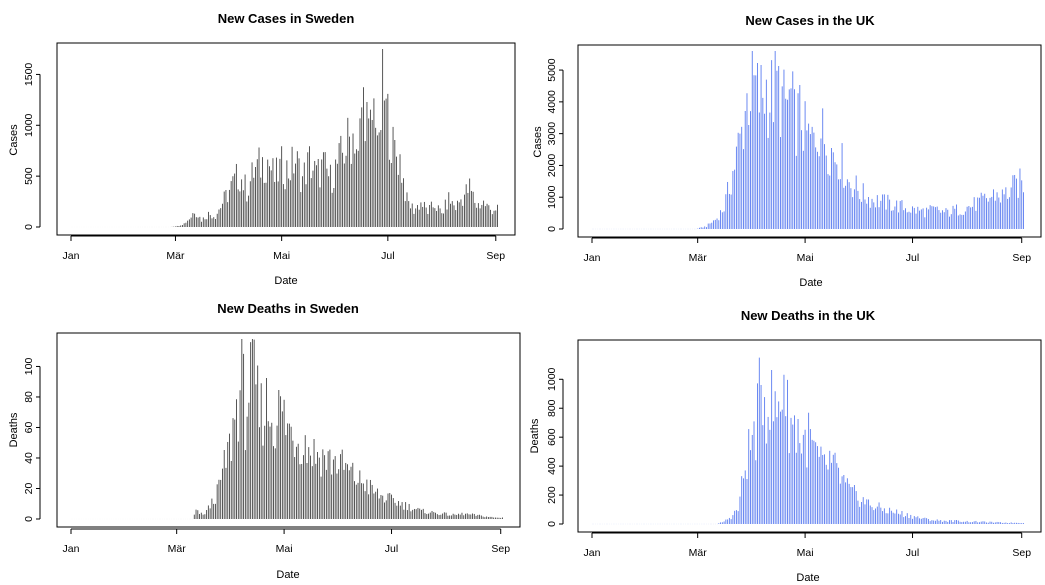  What do you see at coordinates (810, 20) in the screenshot?
I see `chart-title: New Cases in the UK` at bounding box center [810, 20].